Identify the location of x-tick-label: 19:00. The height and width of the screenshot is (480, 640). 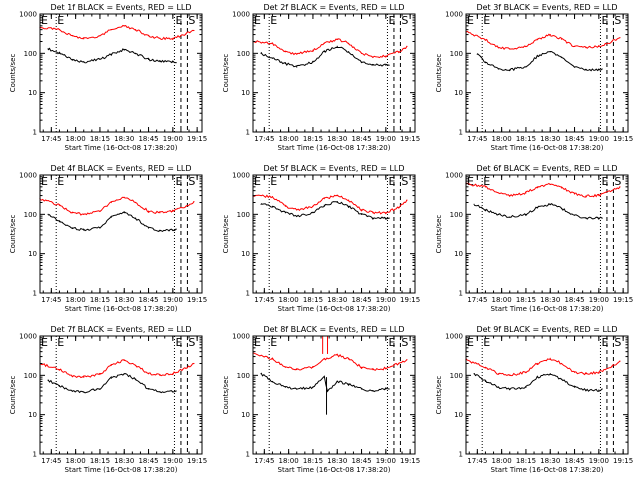
(173, 300).